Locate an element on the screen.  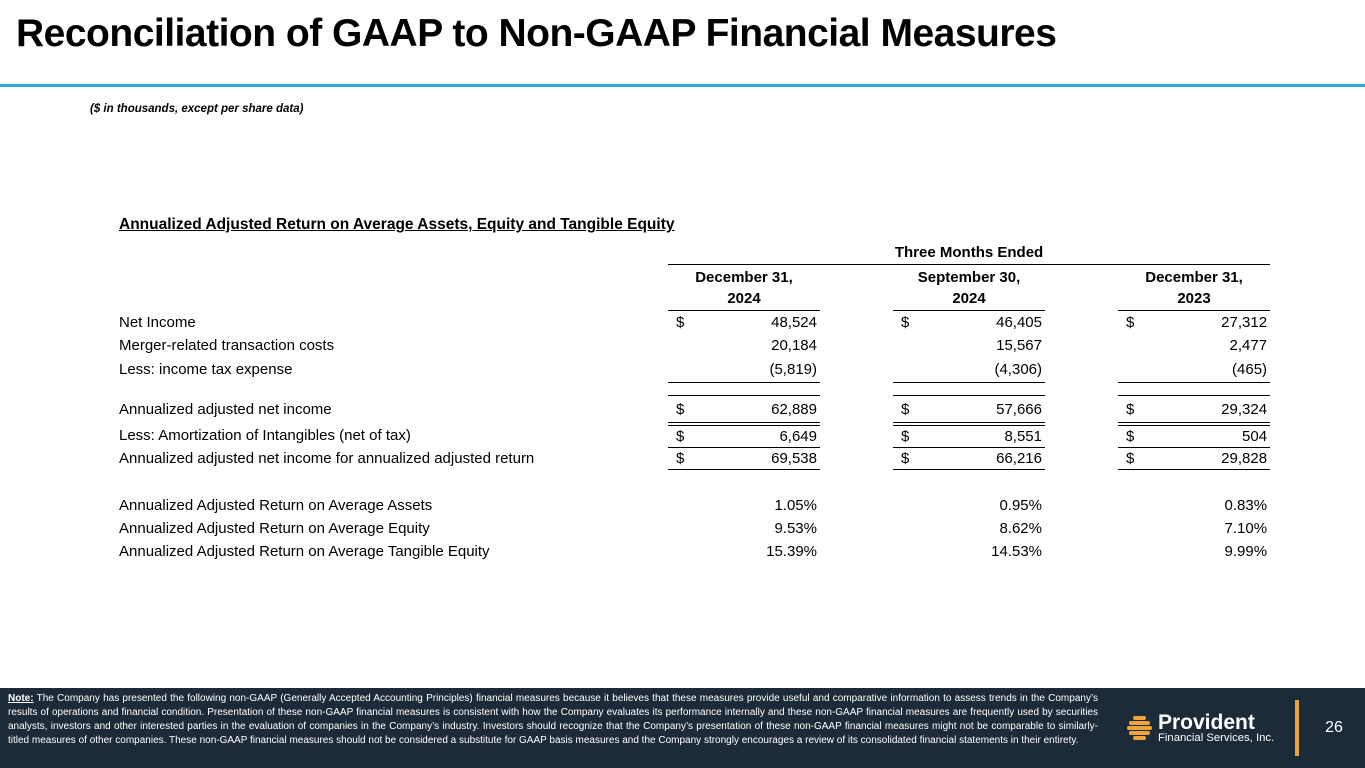
provident-beehive-icon is located at coordinates (1139, 728).